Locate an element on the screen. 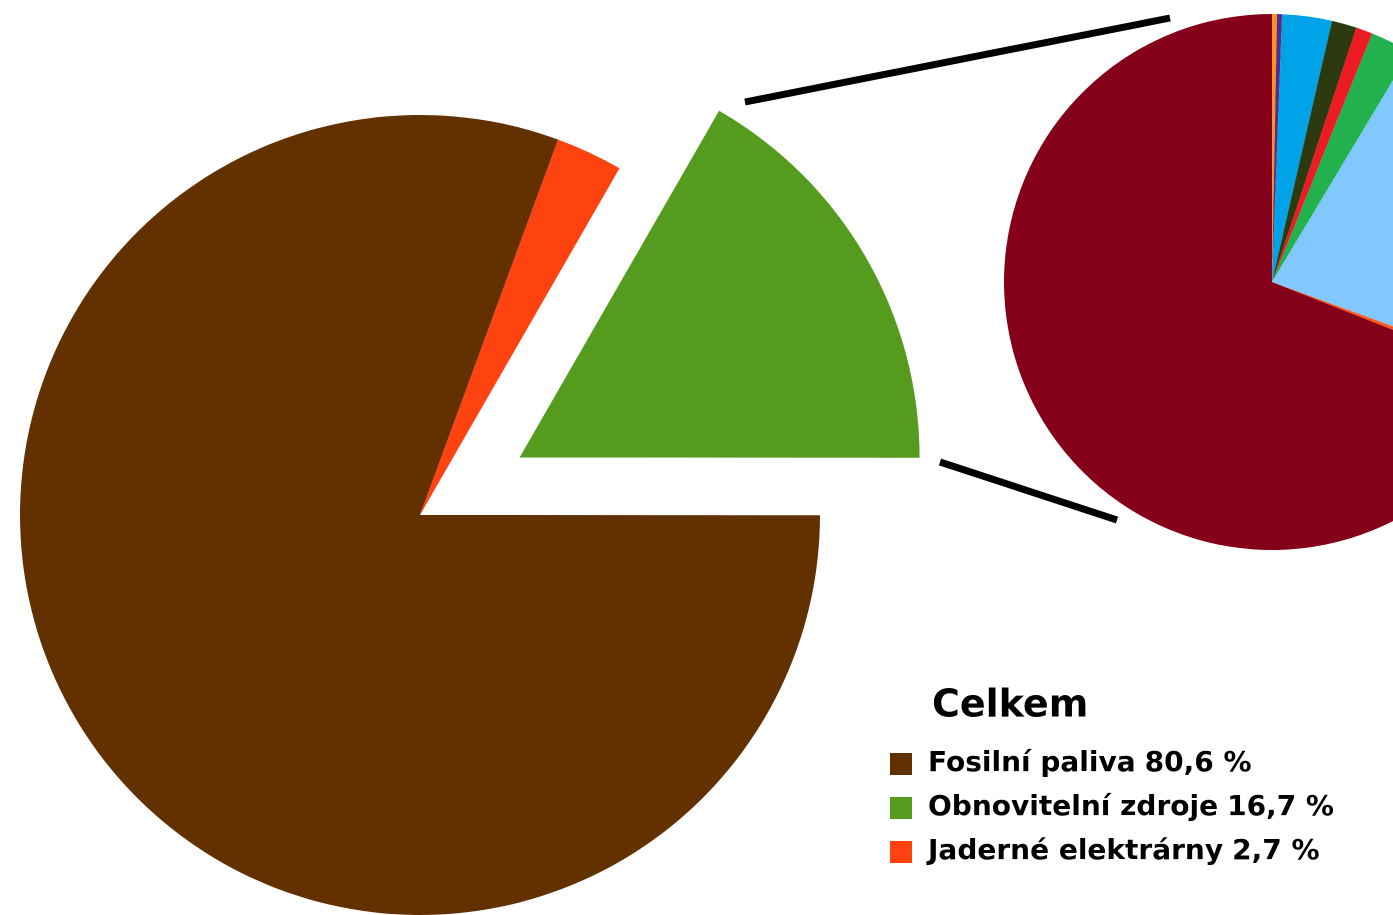 This screenshot has height=915, width=1393. legend-value: 2,7 % is located at coordinates (1275, 849).